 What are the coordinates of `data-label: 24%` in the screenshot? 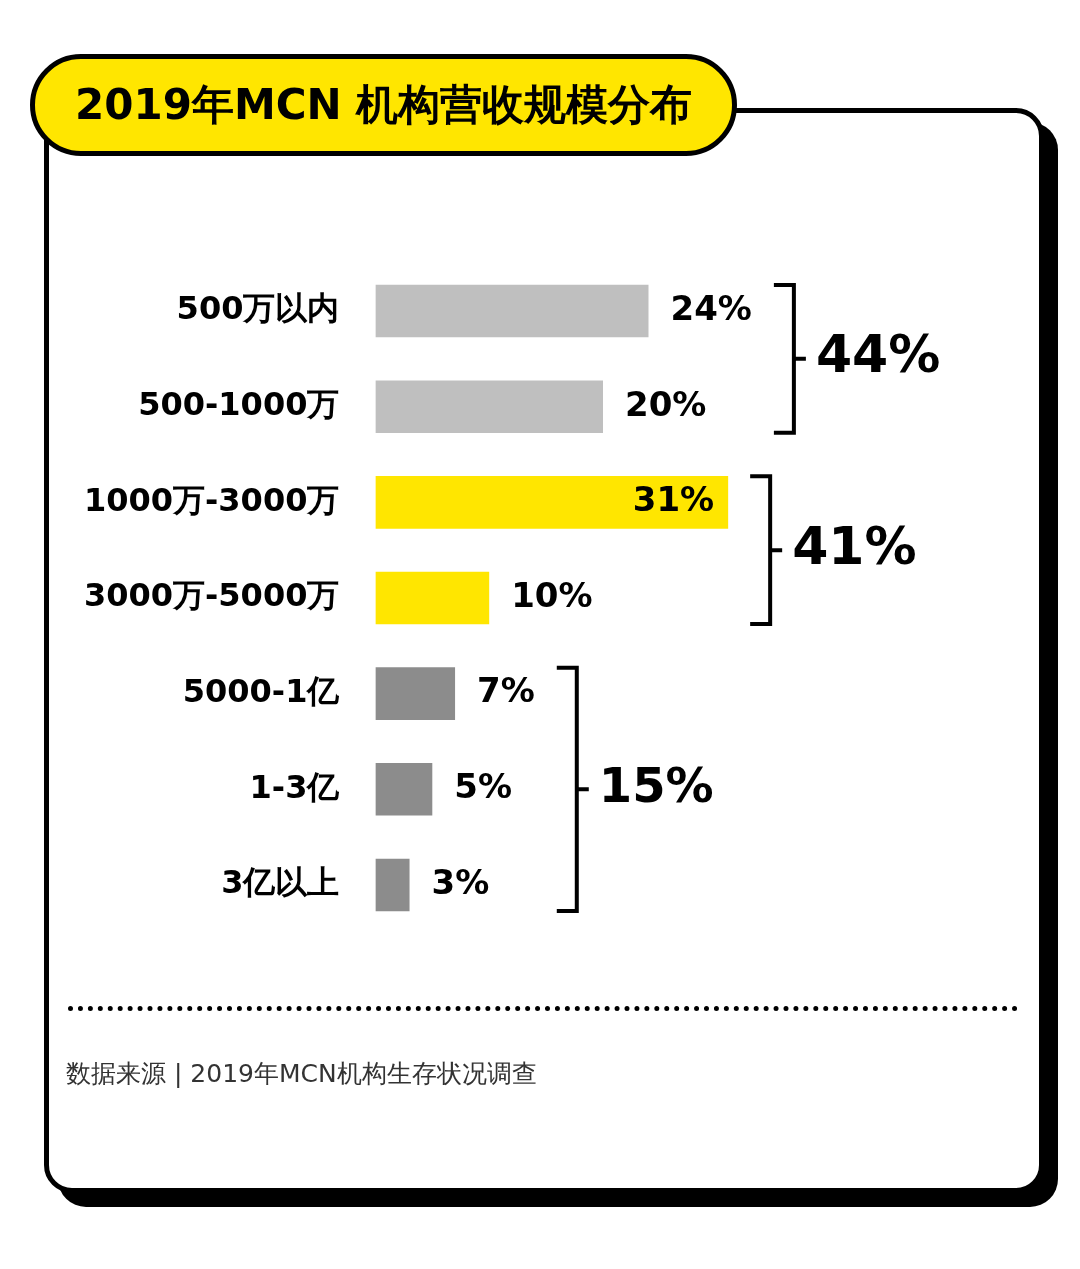 It's located at (711, 307).